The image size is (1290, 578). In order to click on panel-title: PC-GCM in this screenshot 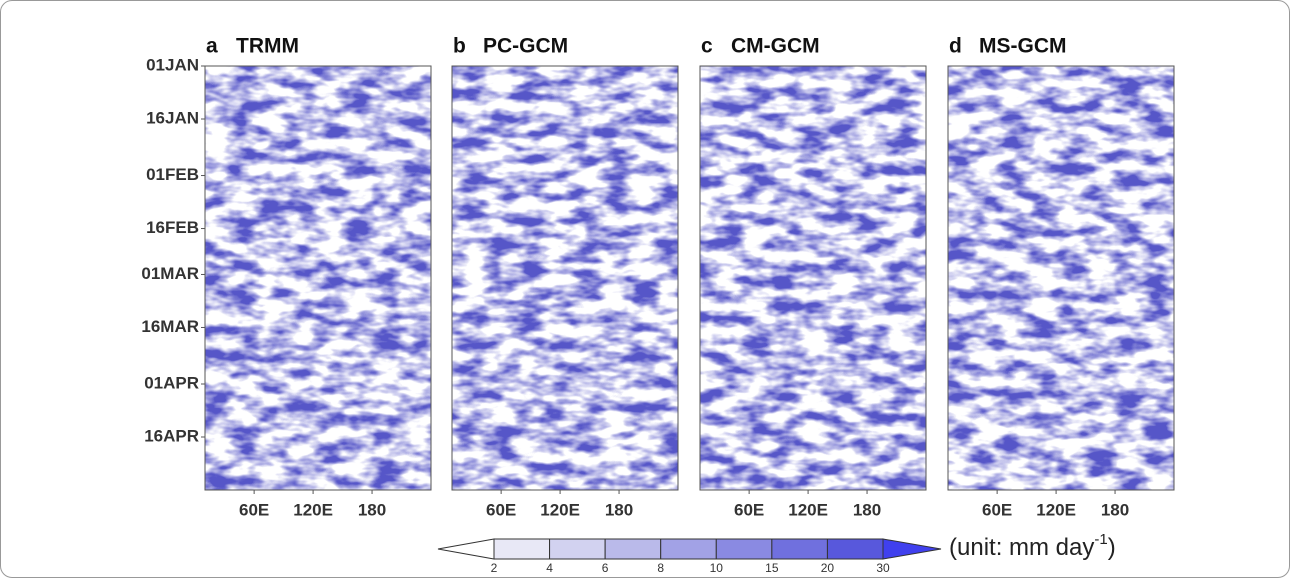, I will do `click(525, 46)`.